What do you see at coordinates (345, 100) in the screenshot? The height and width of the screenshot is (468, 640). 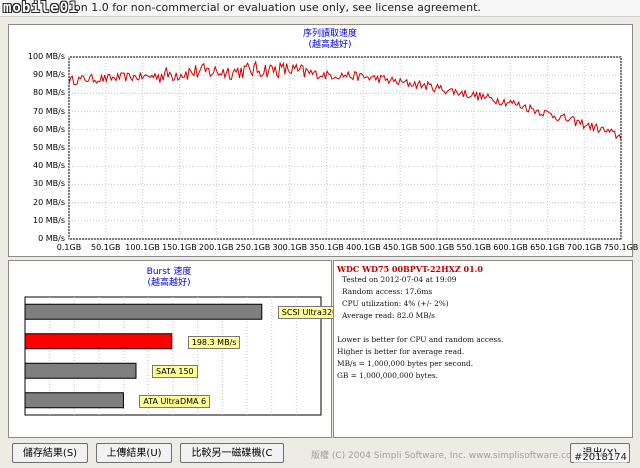 I see `read-speed-series-line` at bounding box center [345, 100].